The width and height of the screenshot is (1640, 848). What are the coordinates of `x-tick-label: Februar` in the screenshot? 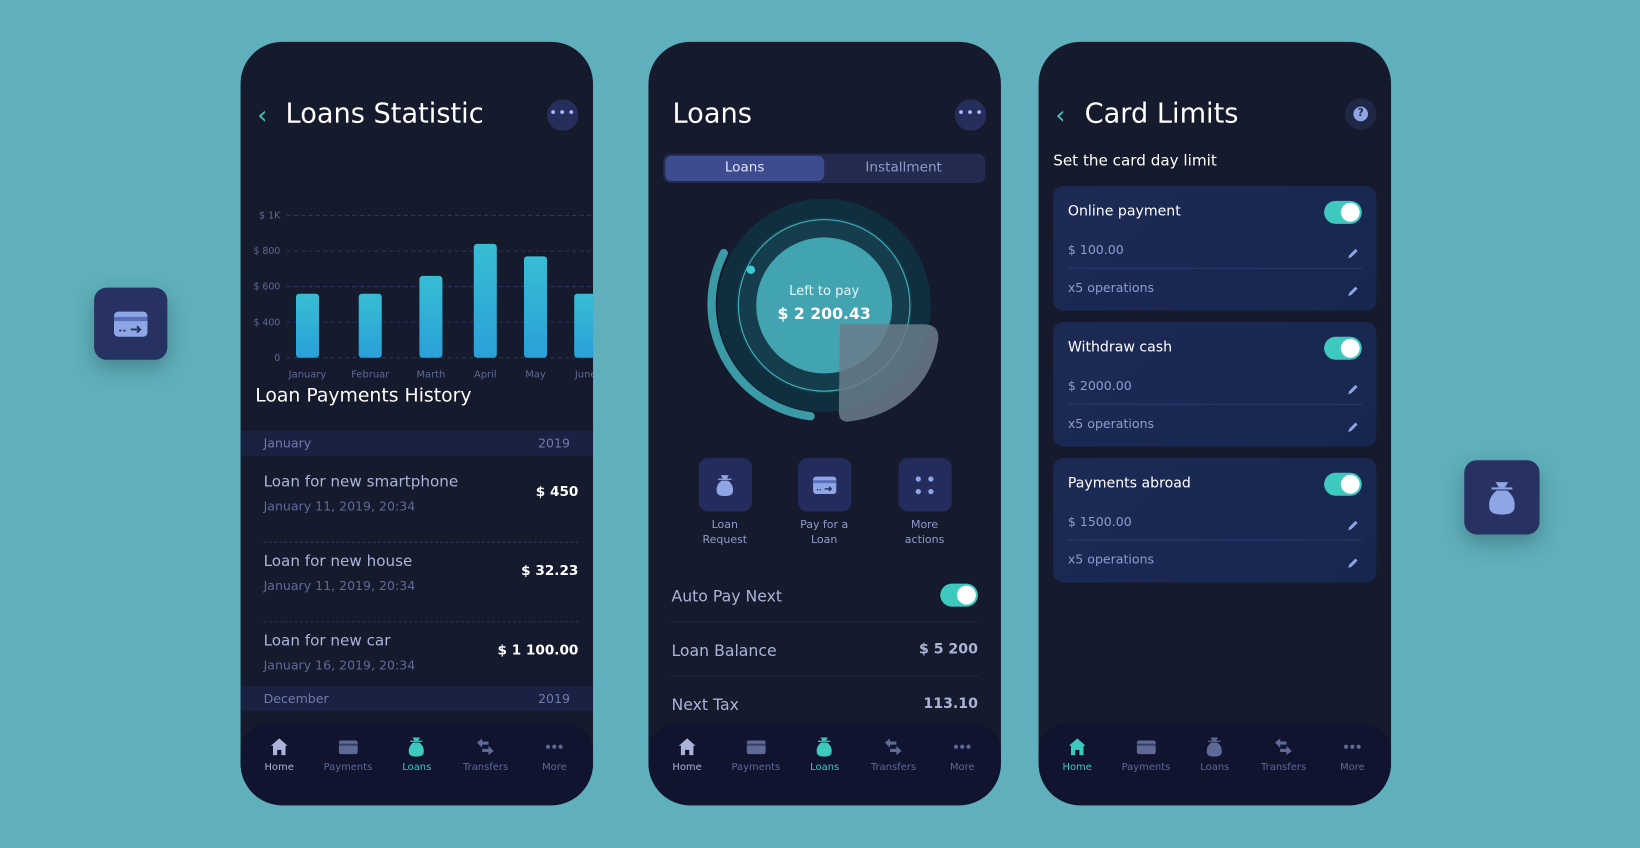 It's located at (370, 375).